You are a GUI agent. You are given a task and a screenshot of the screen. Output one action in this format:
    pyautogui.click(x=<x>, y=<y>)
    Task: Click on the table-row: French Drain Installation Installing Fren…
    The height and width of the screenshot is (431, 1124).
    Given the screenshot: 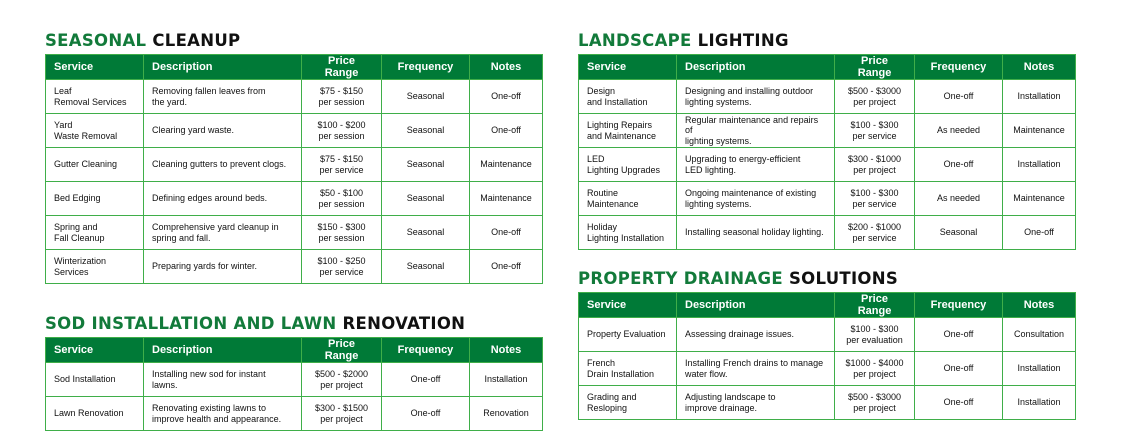 What is the action you would take?
    pyautogui.click(x=827, y=368)
    